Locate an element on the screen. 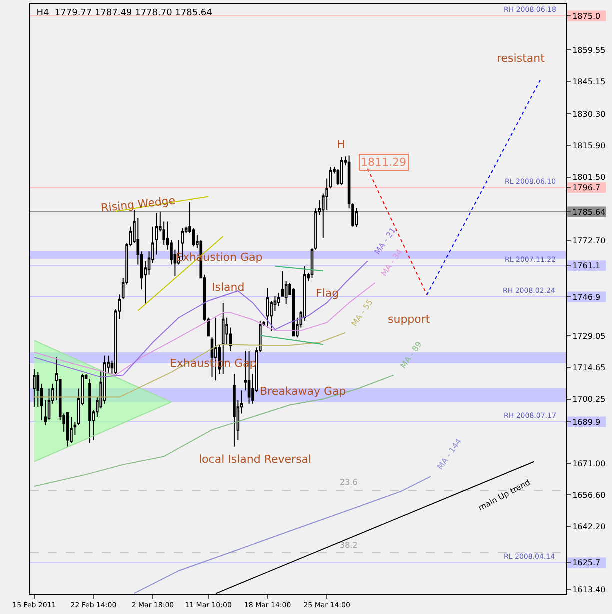  annotation: local Island Reversal is located at coordinates (255, 459).